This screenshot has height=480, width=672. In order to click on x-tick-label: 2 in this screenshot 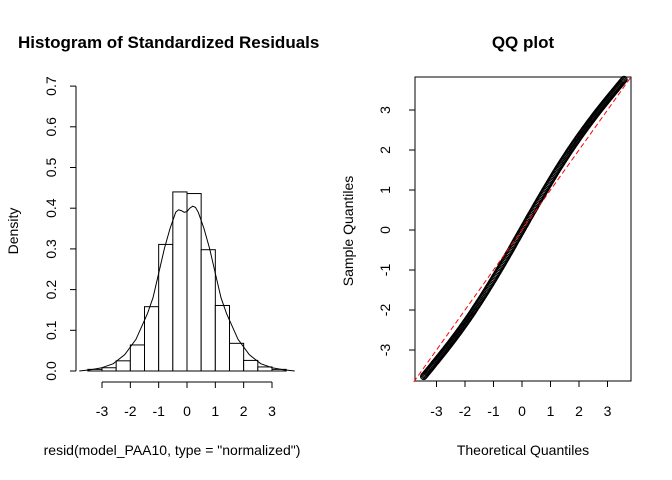, I will do `click(244, 411)`.